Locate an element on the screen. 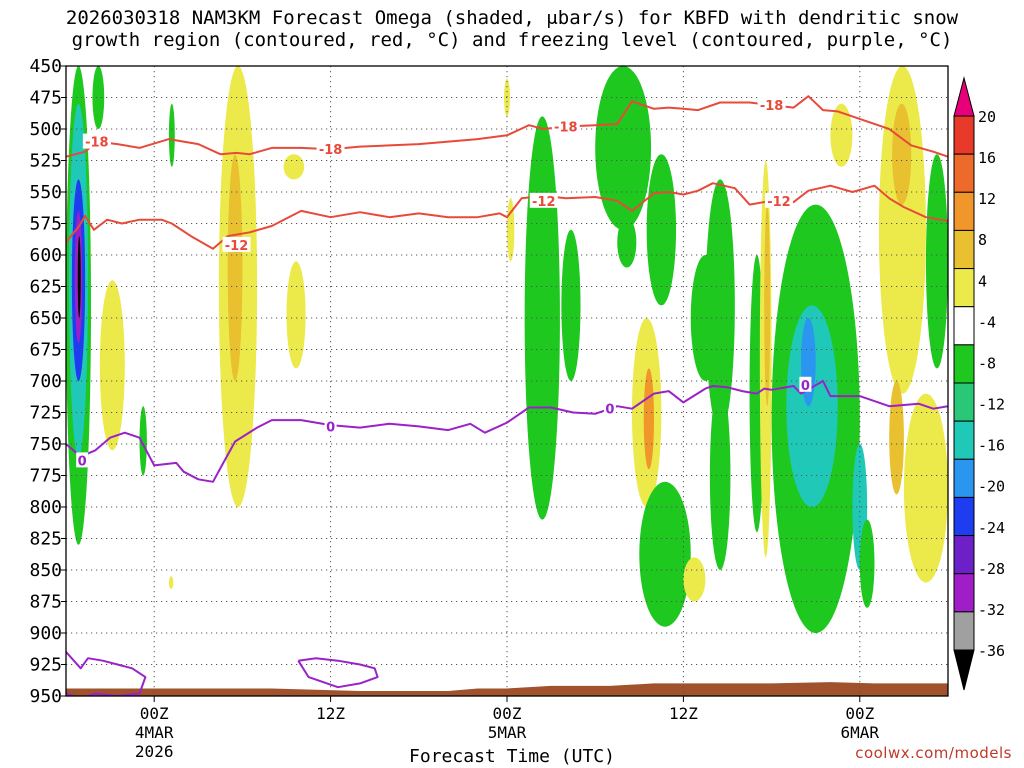 Image resolution: width=1024 pixels, height=768 pixels. colorbar-label: -4 is located at coordinates (987, 322).